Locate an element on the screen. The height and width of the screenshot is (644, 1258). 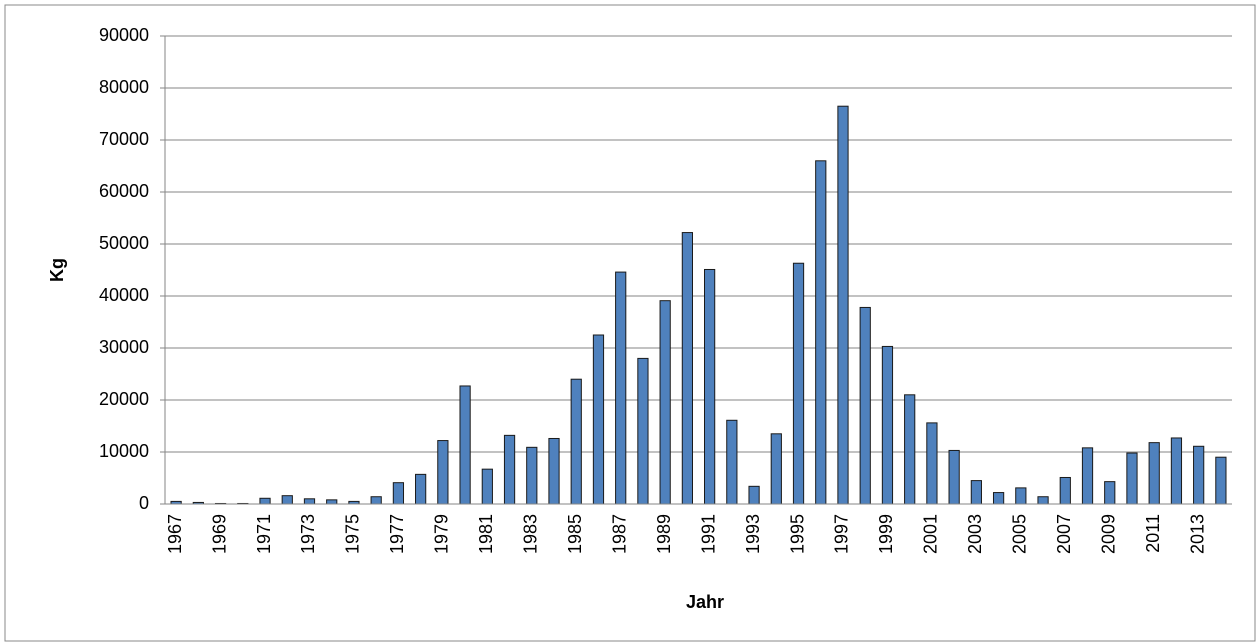
y-tick-label: 40000 is located at coordinates (124, 295).